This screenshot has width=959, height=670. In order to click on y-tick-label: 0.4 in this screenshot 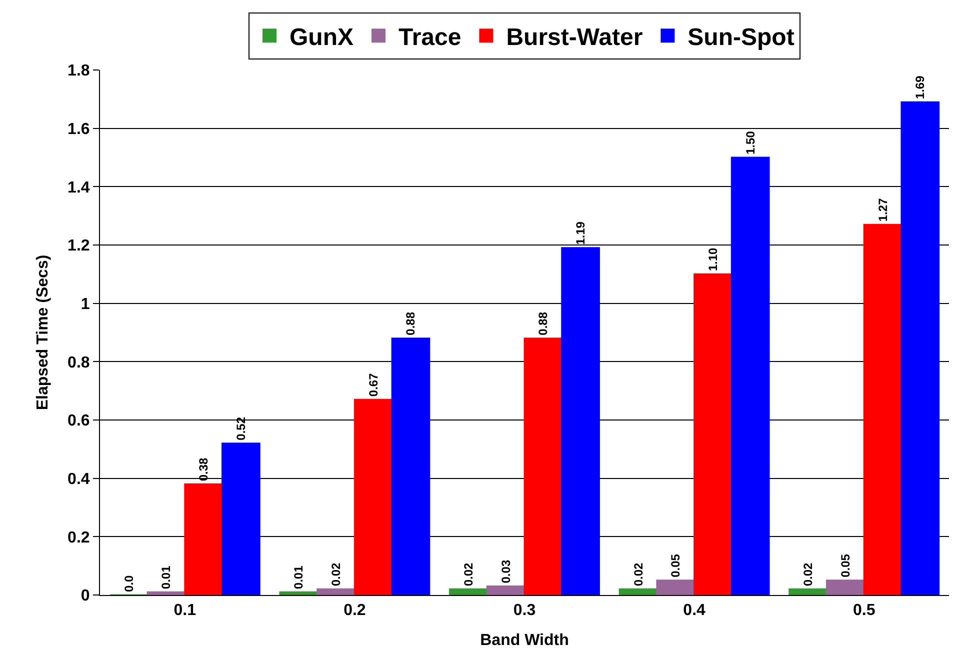, I will do `click(79, 479)`.